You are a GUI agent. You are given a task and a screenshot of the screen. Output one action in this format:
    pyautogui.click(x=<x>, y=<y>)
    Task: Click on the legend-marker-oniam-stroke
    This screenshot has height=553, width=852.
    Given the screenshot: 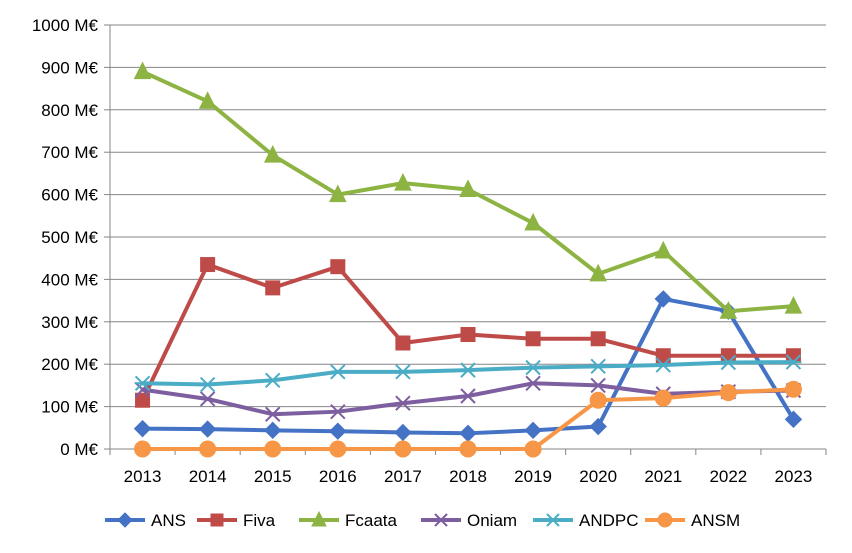 What is the action you would take?
    pyautogui.click(x=441, y=520)
    